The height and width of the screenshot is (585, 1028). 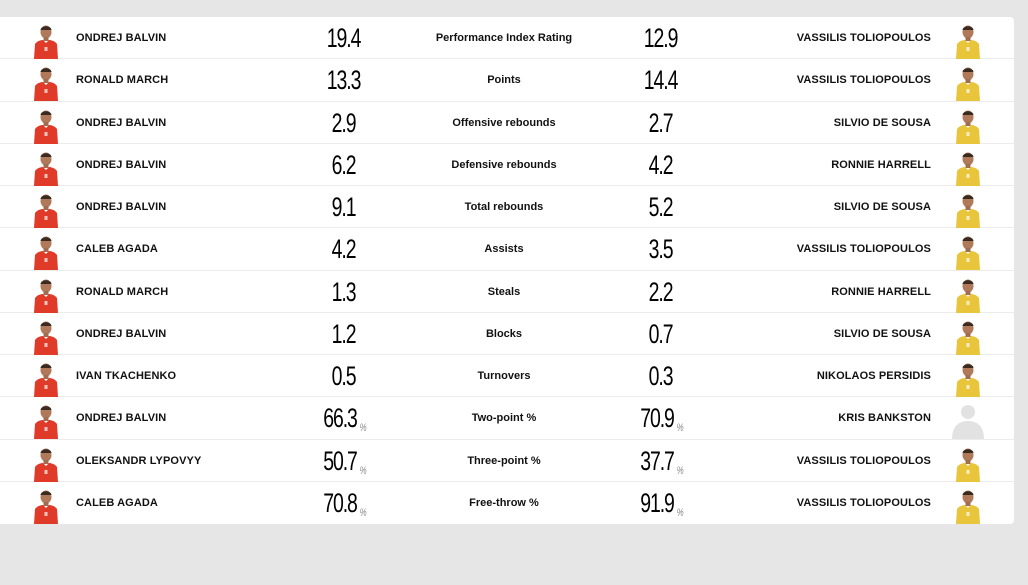 What do you see at coordinates (345, 334) in the screenshot?
I see `home-stat-value: 1.2` at bounding box center [345, 334].